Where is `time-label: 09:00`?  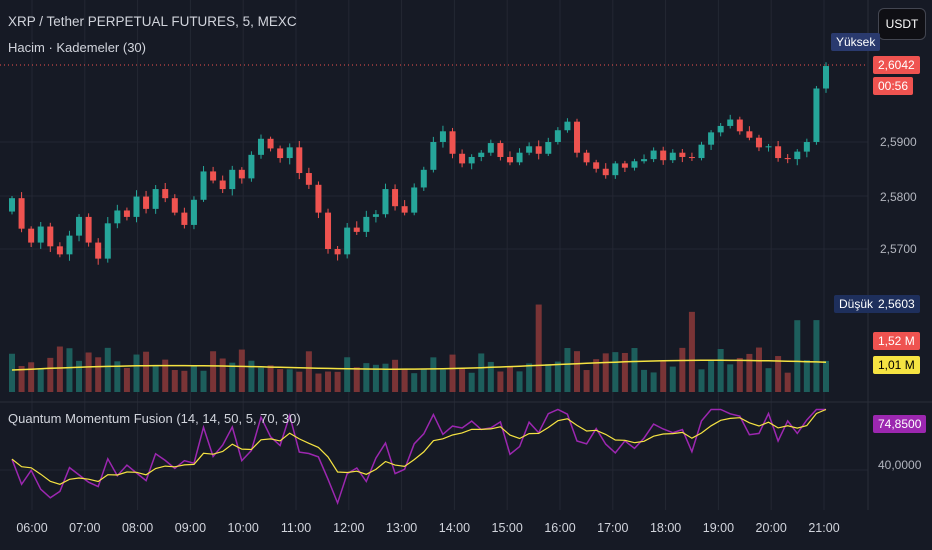 time-label: 09:00 is located at coordinates (190, 528).